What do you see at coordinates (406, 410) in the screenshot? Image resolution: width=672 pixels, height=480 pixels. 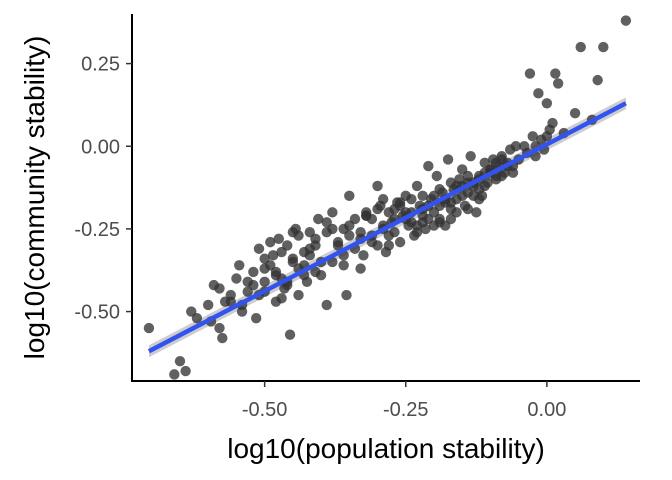 I see `x-tick-label: -0.25` at bounding box center [406, 410].